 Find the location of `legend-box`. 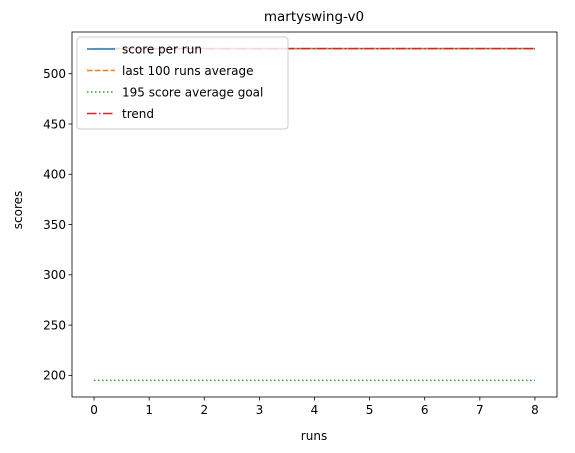

legend-box is located at coordinates (182, 83).